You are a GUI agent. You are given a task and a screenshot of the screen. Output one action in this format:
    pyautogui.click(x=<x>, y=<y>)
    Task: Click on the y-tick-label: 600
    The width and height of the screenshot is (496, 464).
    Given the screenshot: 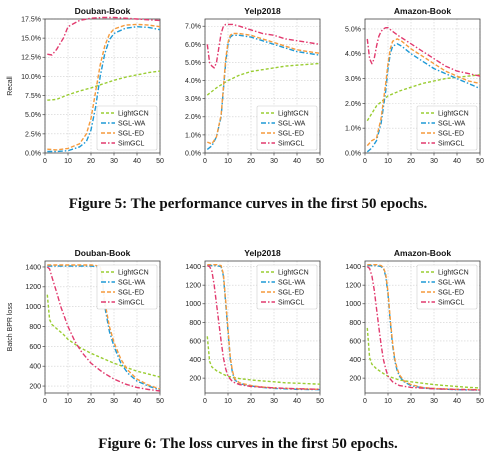 What is the action you would take?
    pyautogui.click(x=355, y=341)
    